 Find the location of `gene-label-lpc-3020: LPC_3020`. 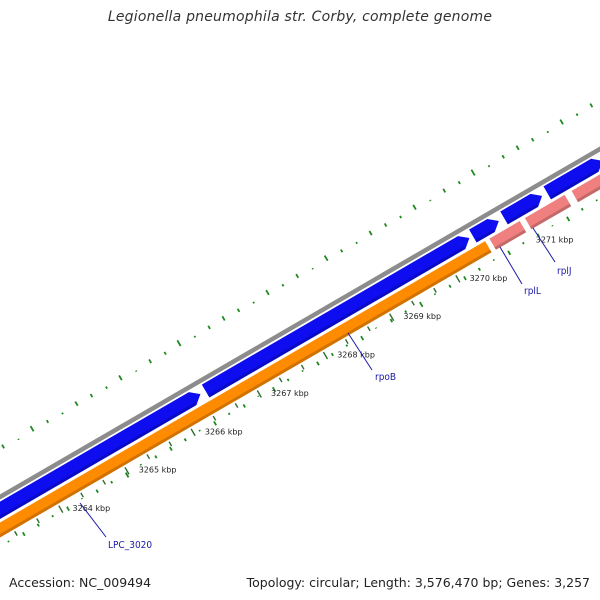

gene-label-lpc-3020: LPC_3020 is located at coordinates (130, 545).